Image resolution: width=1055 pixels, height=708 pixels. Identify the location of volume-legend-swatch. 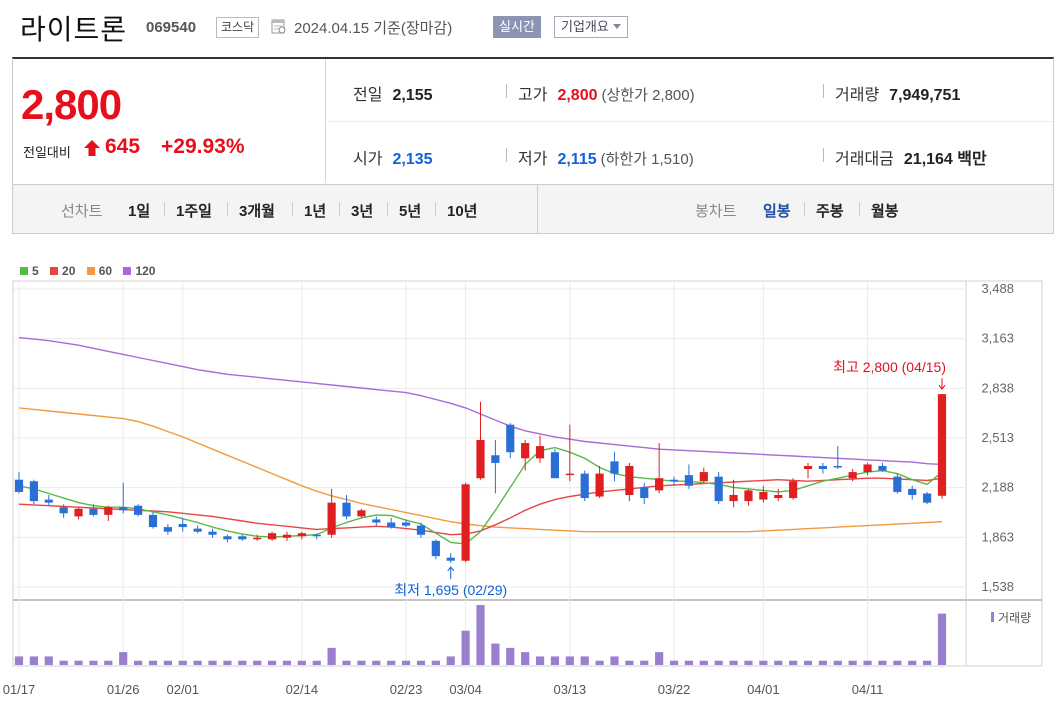
(992, 617).